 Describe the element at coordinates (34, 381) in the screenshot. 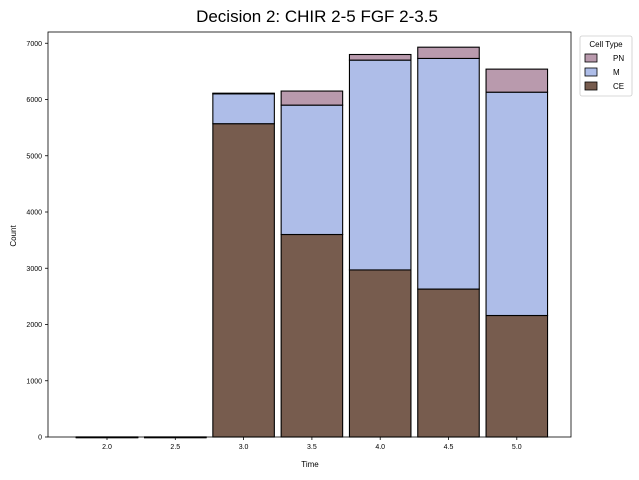

I see `y-tick-label: 1000` at that location.